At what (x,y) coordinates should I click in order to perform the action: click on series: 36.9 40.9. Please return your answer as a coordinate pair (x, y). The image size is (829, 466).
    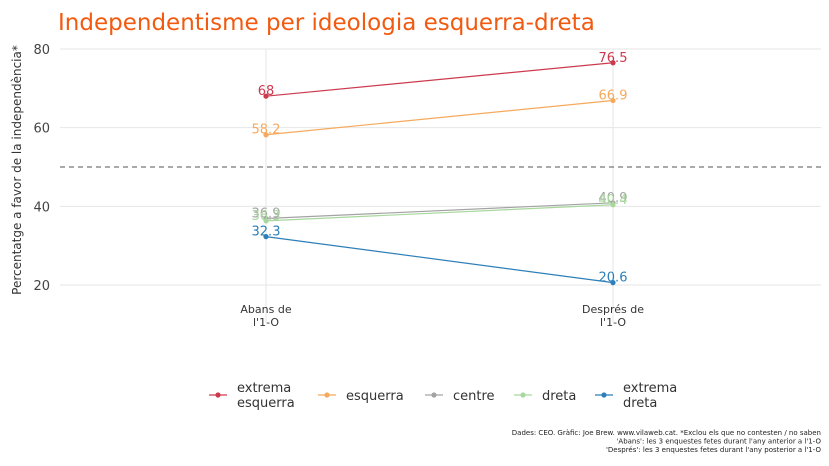
    Looking at the image, I should click on (440, 206).